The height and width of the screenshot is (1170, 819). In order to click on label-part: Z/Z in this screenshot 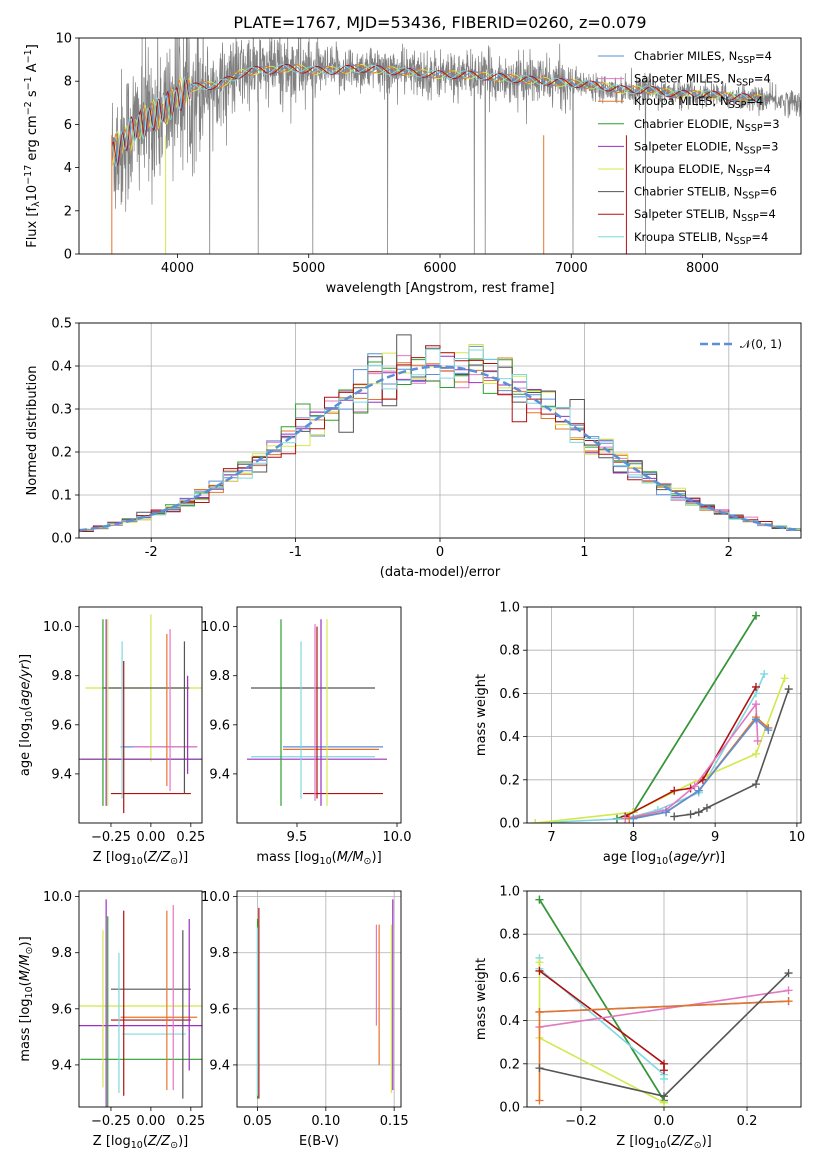, I will do `click(159, 857)`.